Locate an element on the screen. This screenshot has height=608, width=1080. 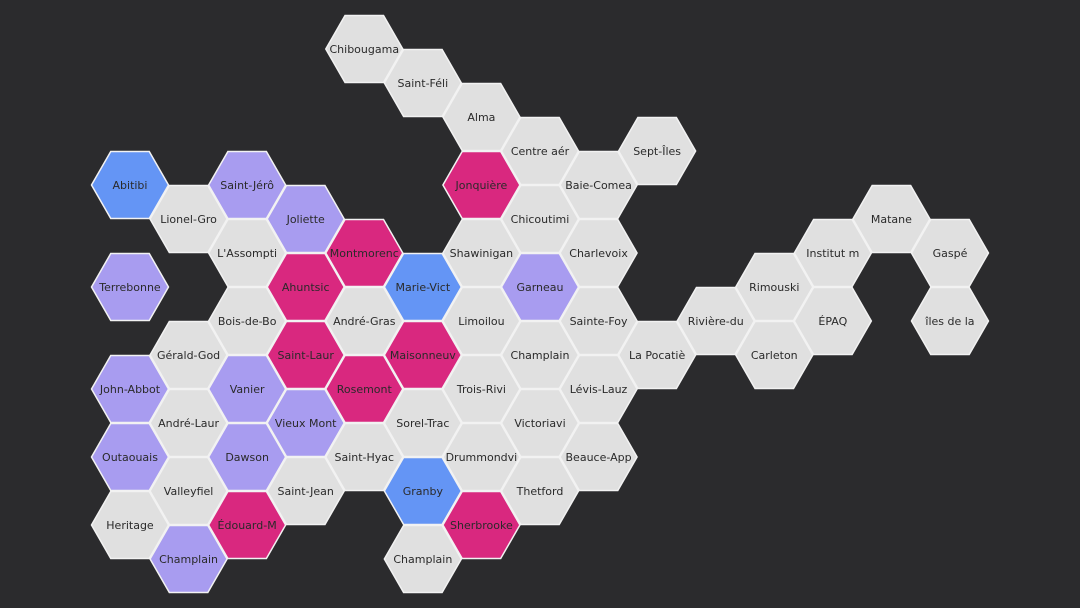
hex-cell: Abitibi is located at coordinates (130, 185).